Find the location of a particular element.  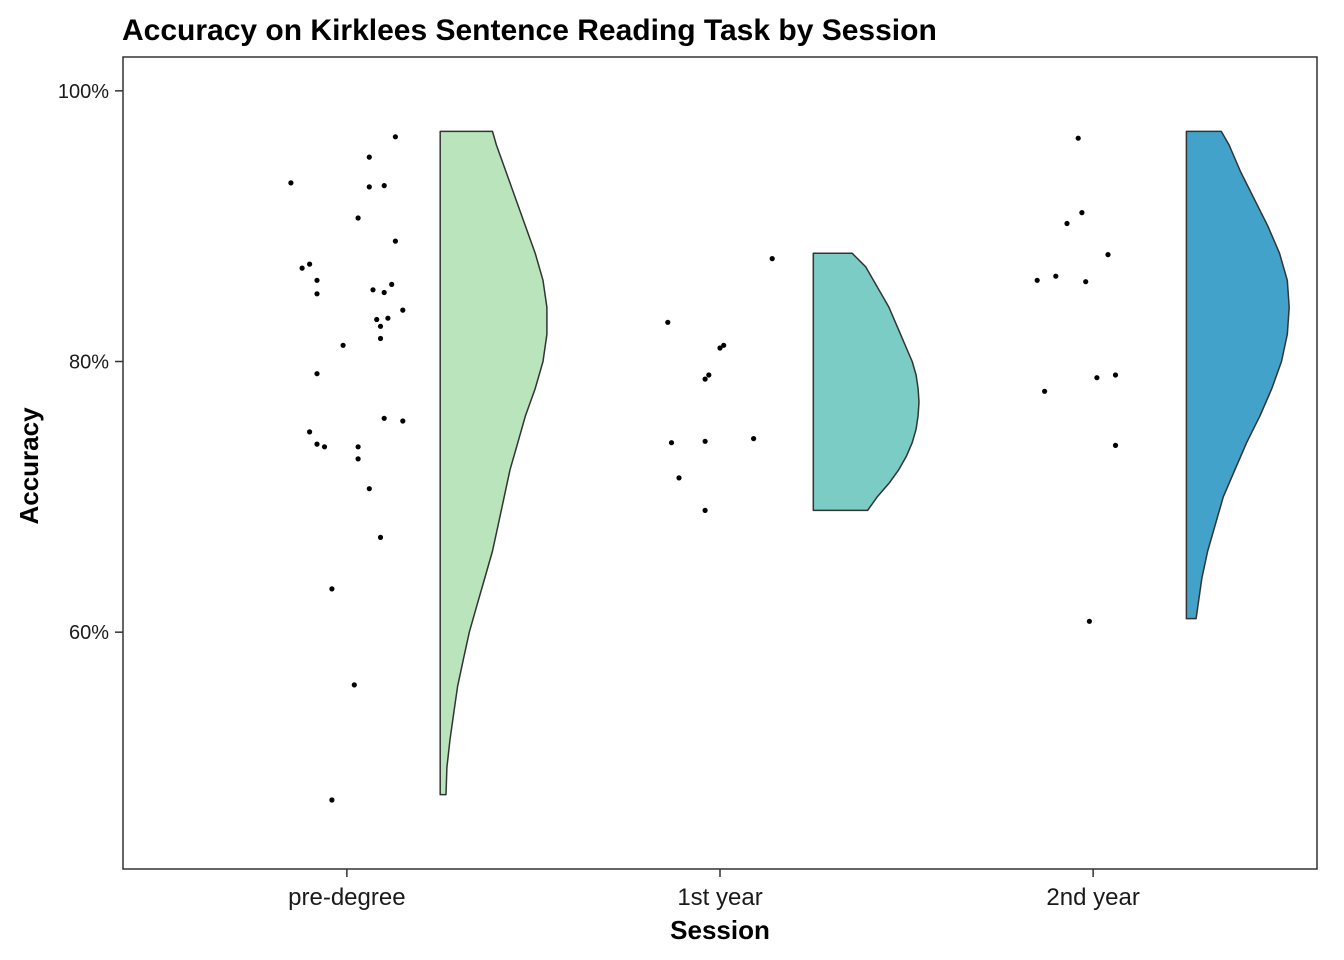

x-axis-title: Session is located at coordinates (720, 930).